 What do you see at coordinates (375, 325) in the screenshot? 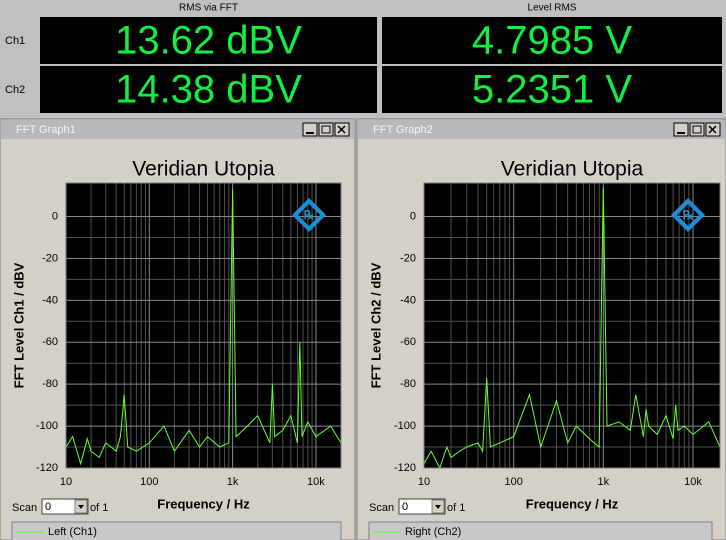
I see `y-axis-label: FFT Level Ch2 / dBV` at bounding box center [375, 325].